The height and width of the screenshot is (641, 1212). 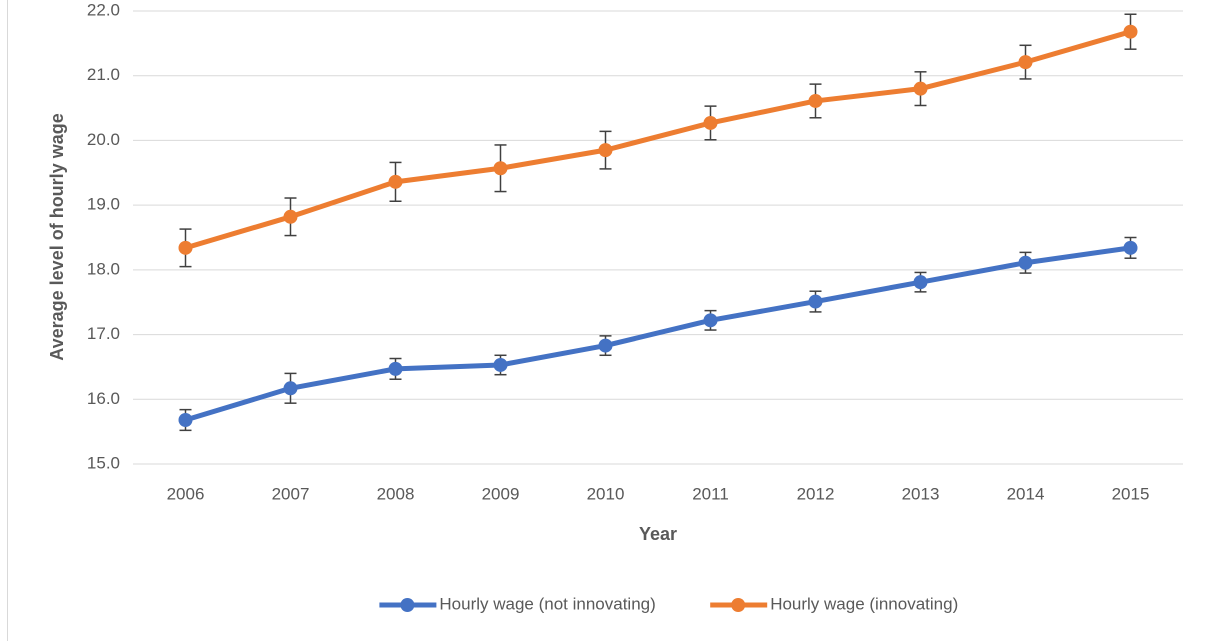 I want to click on y-tick-label: 15.0, so click(x=103, y=462).